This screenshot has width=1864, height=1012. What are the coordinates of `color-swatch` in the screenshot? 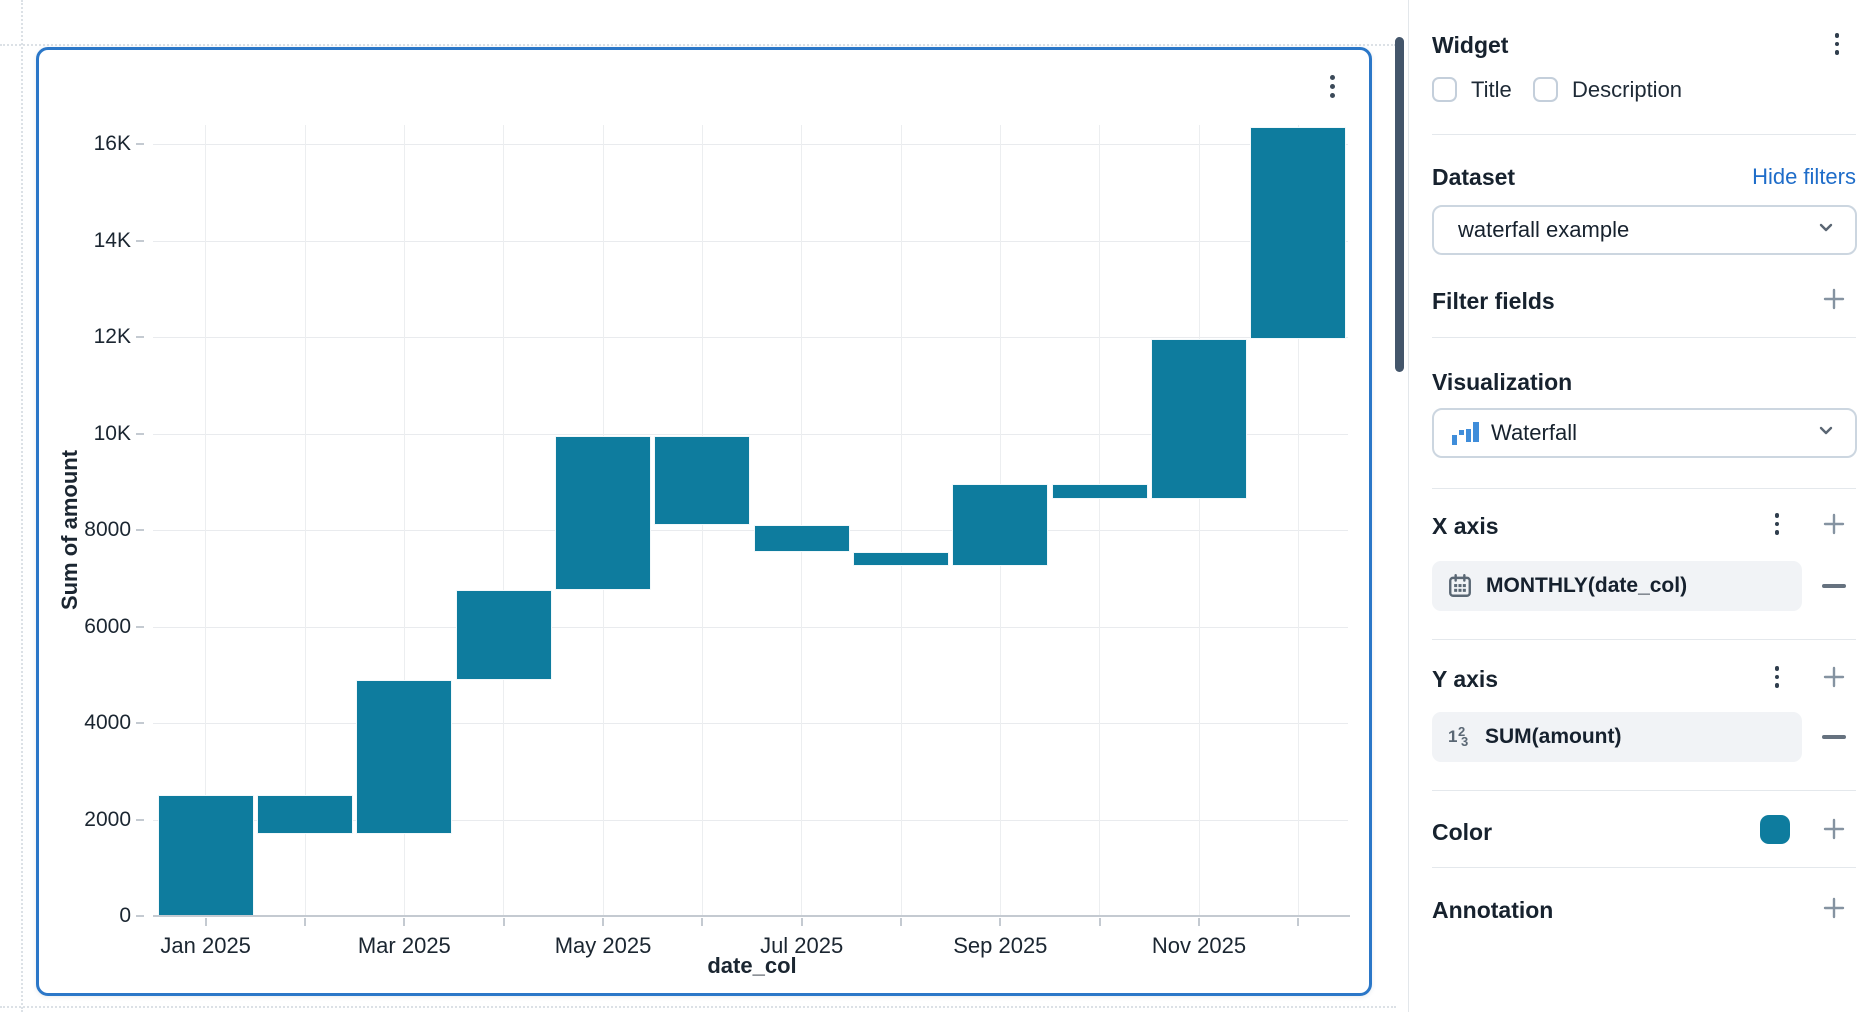 It's located at (1775, 829).